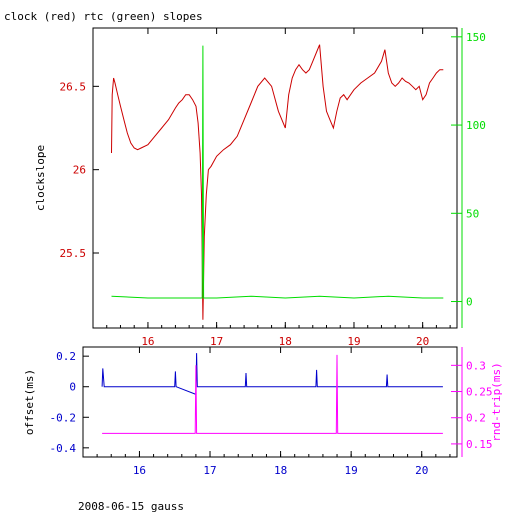  What do you see at coordinates (476, 418) in the screenshot?
I see `y2-tick-label: 0.2` at bounding box center [476, 418].